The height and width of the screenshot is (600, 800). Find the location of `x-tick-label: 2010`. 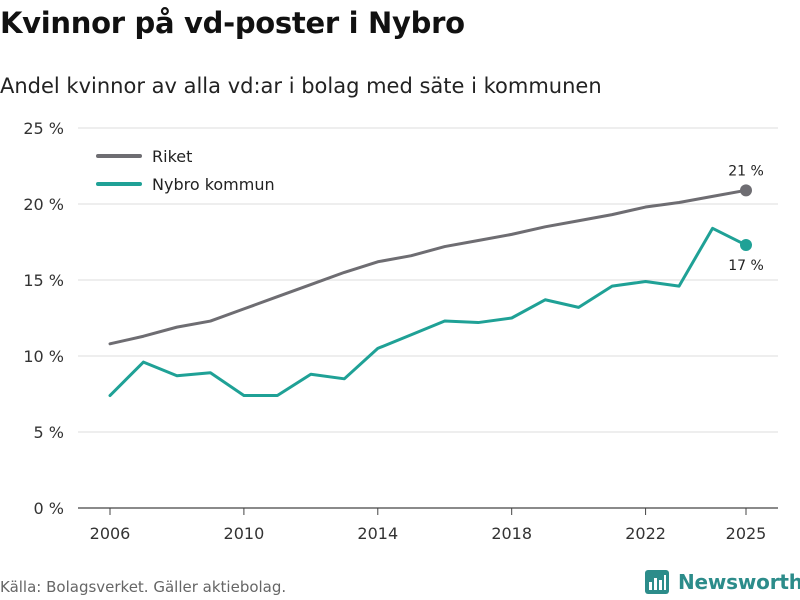

x-tick-label: 2010 is located at coordinates (244, 533).